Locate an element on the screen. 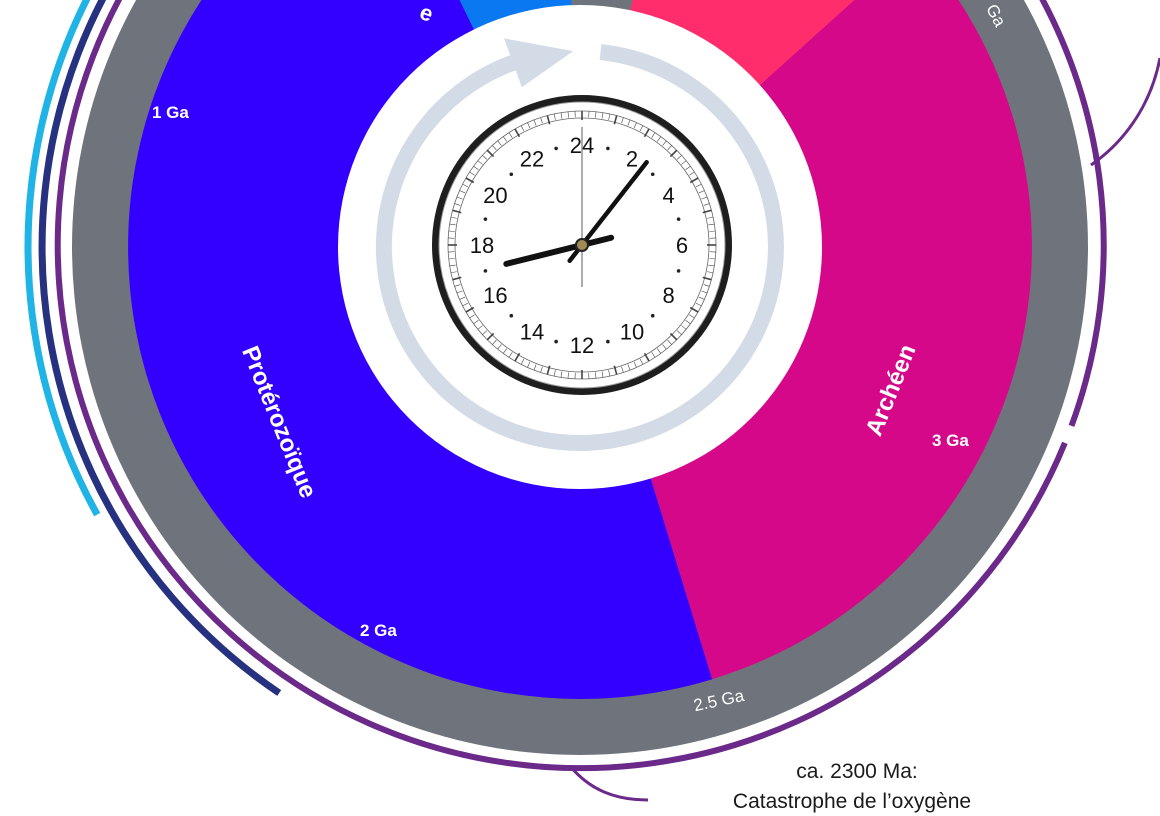  purple-callout-line-right is located at coordinates (1125, 112).